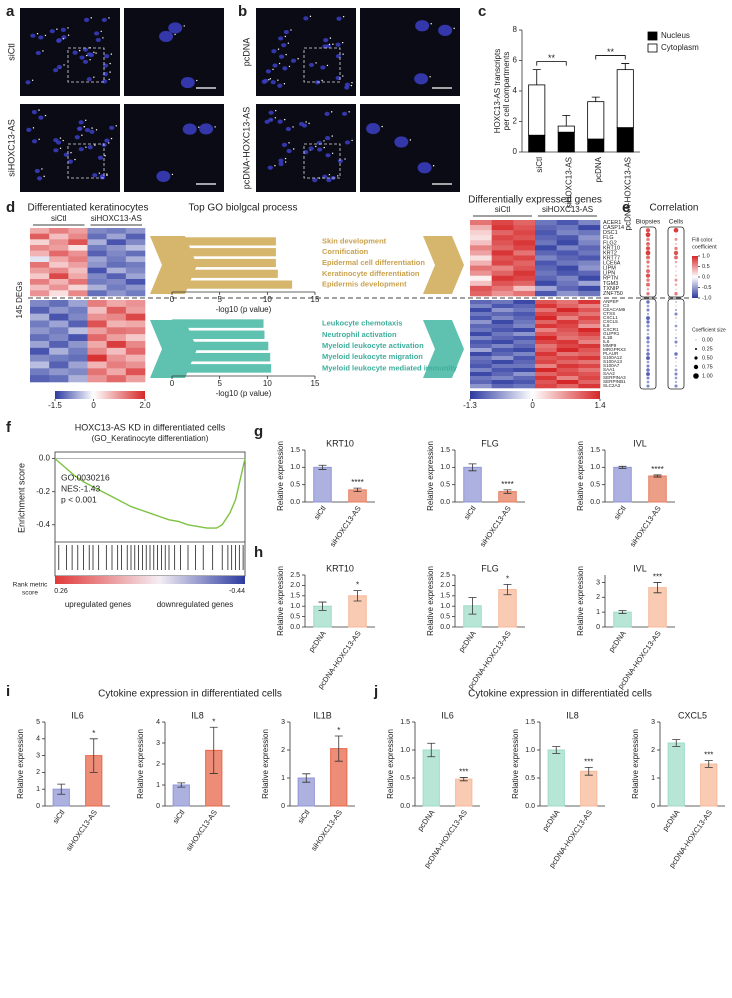 This screenshot has height=998, width=732. Describe the element at coordinates (600, 405) in the screenshot. I see `colorbar-label: 1.4` at that location.